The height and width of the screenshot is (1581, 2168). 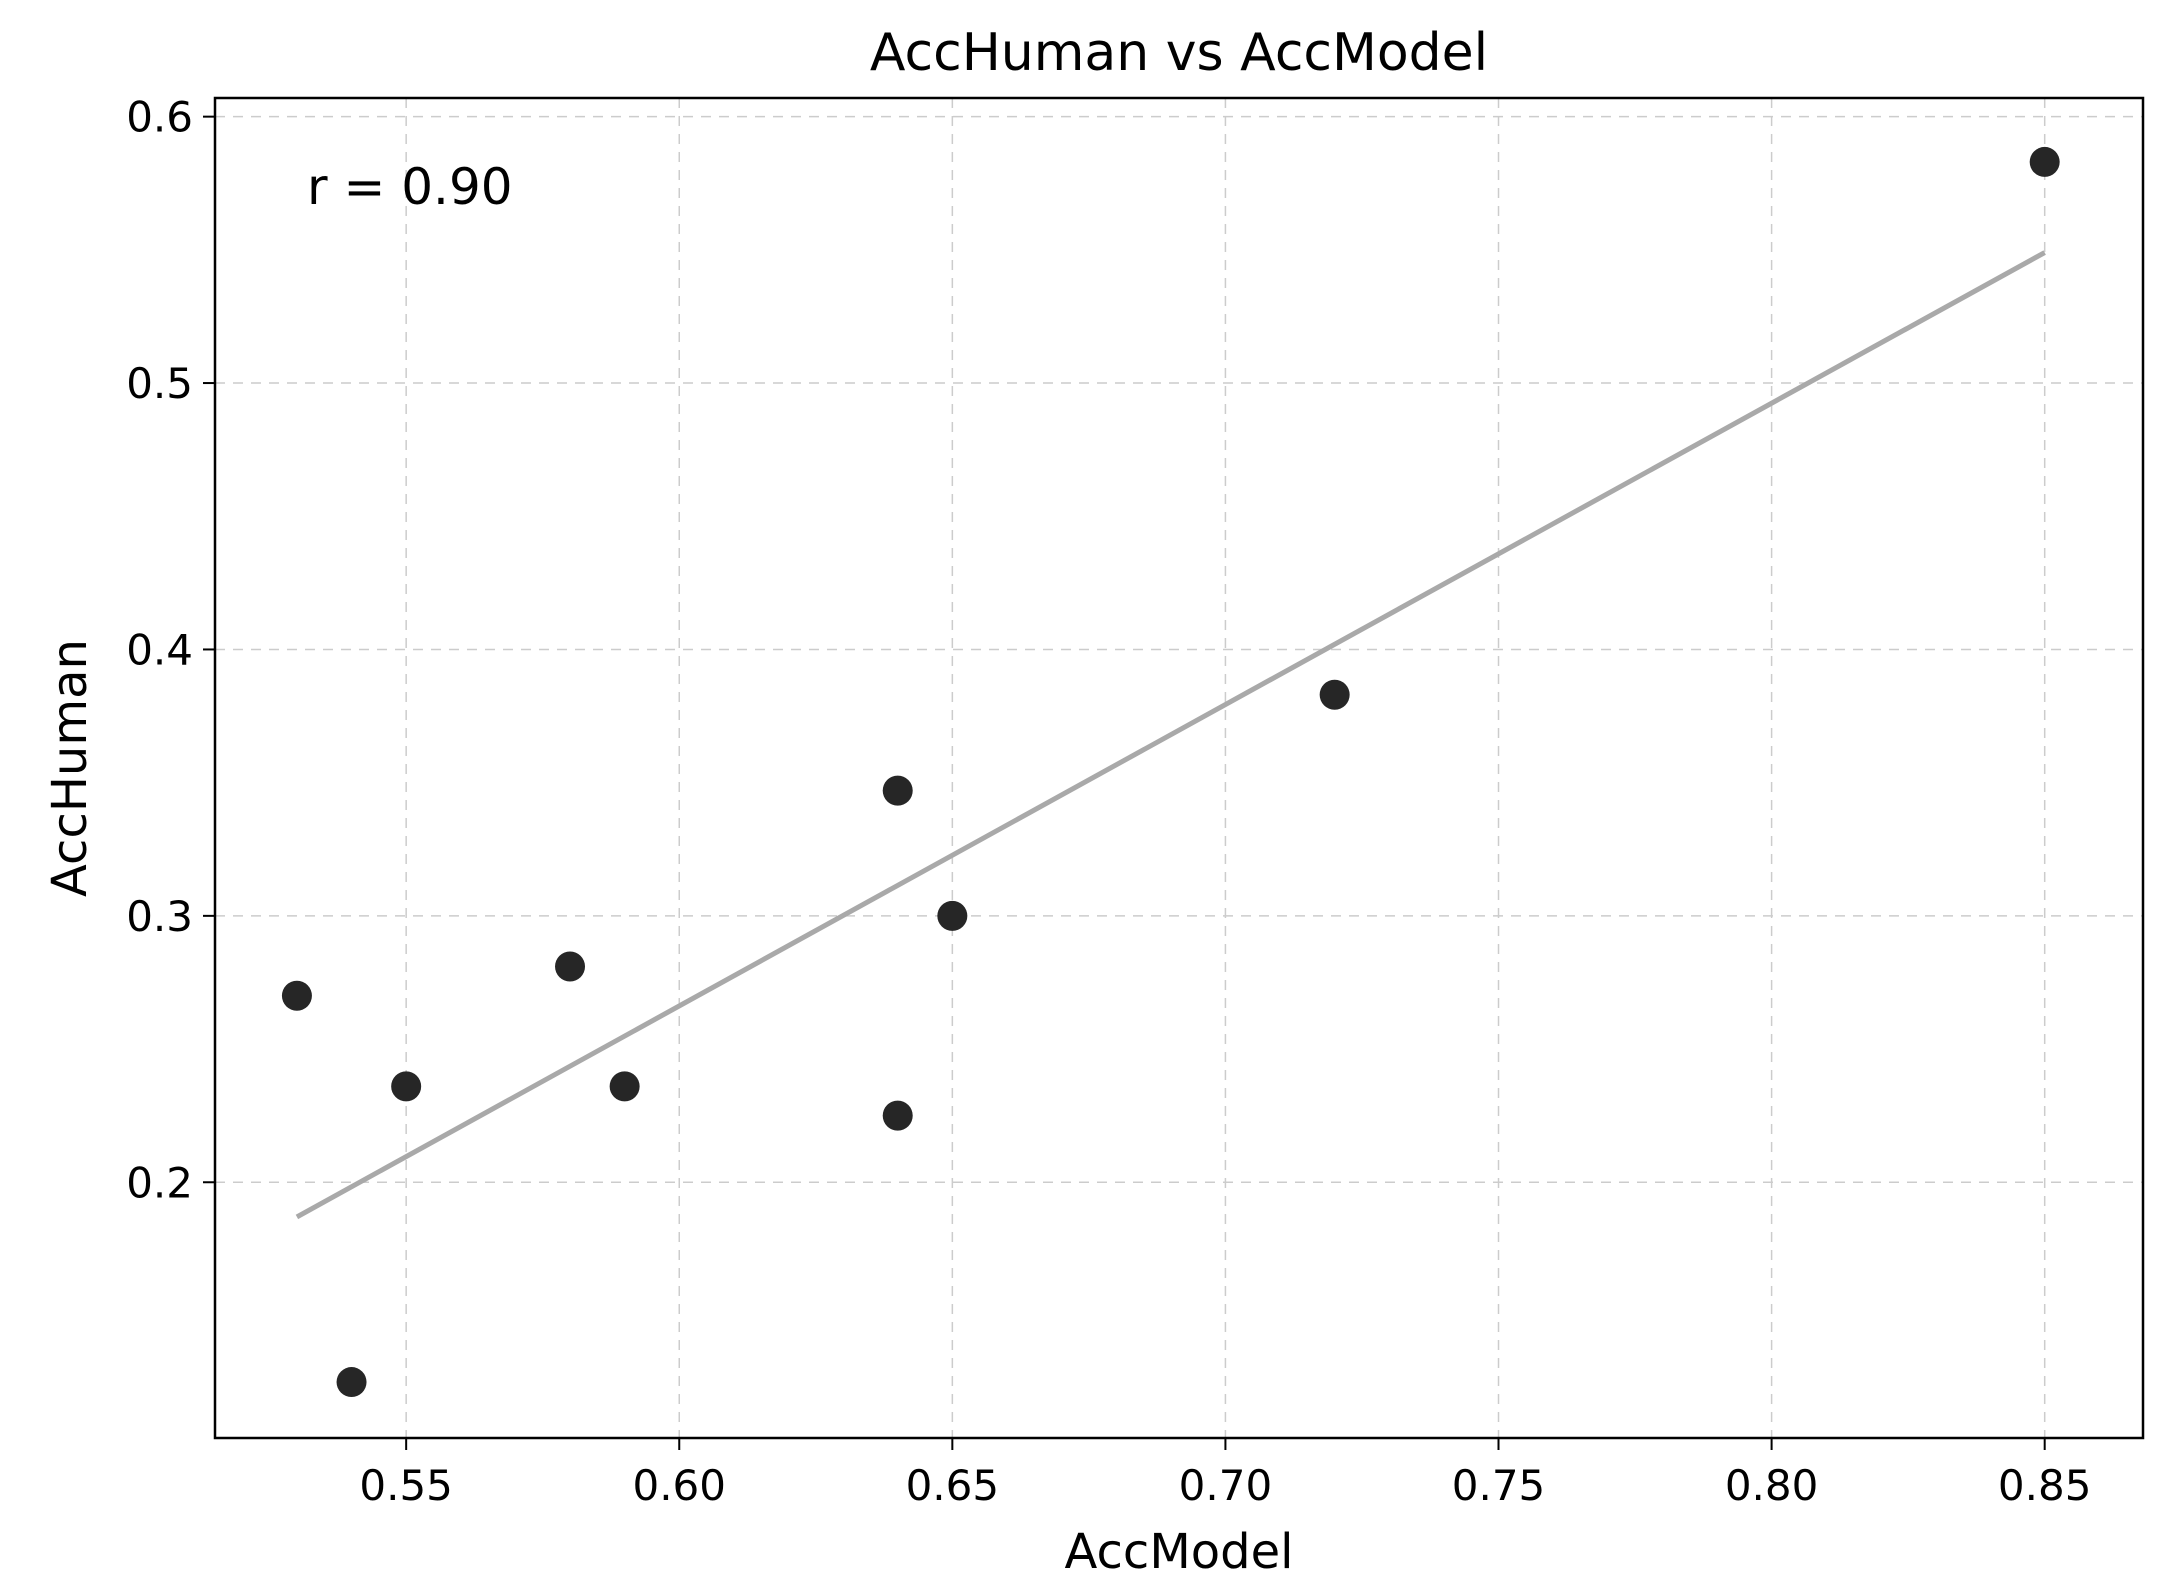 What do you see at coordinates (1772, 1485) in the screenshot?
I see `x-tick-label: 0.80` at bounding box center [1772, 1485].